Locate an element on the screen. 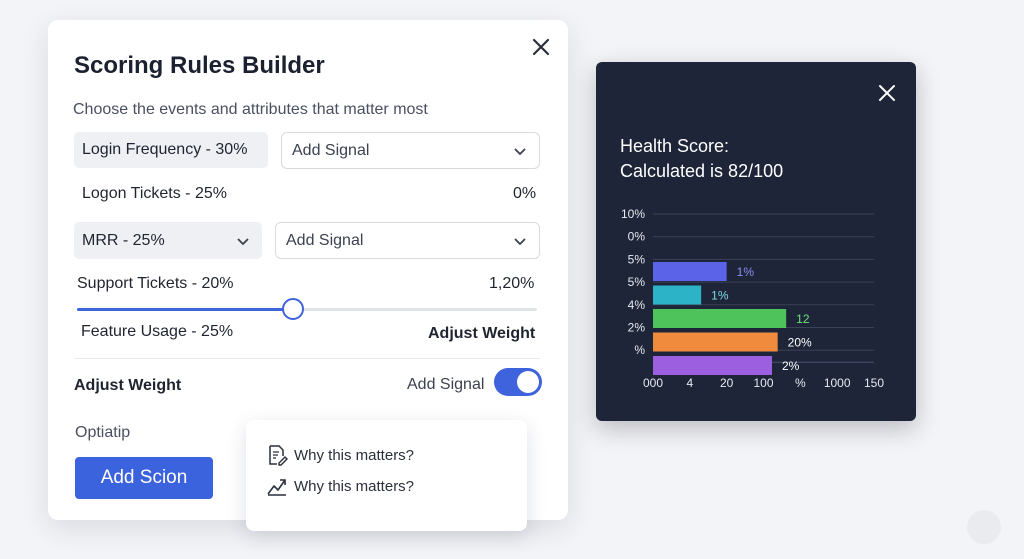  help-popover: Why this matters? Why this matters? is located at coordinates (386, 475).